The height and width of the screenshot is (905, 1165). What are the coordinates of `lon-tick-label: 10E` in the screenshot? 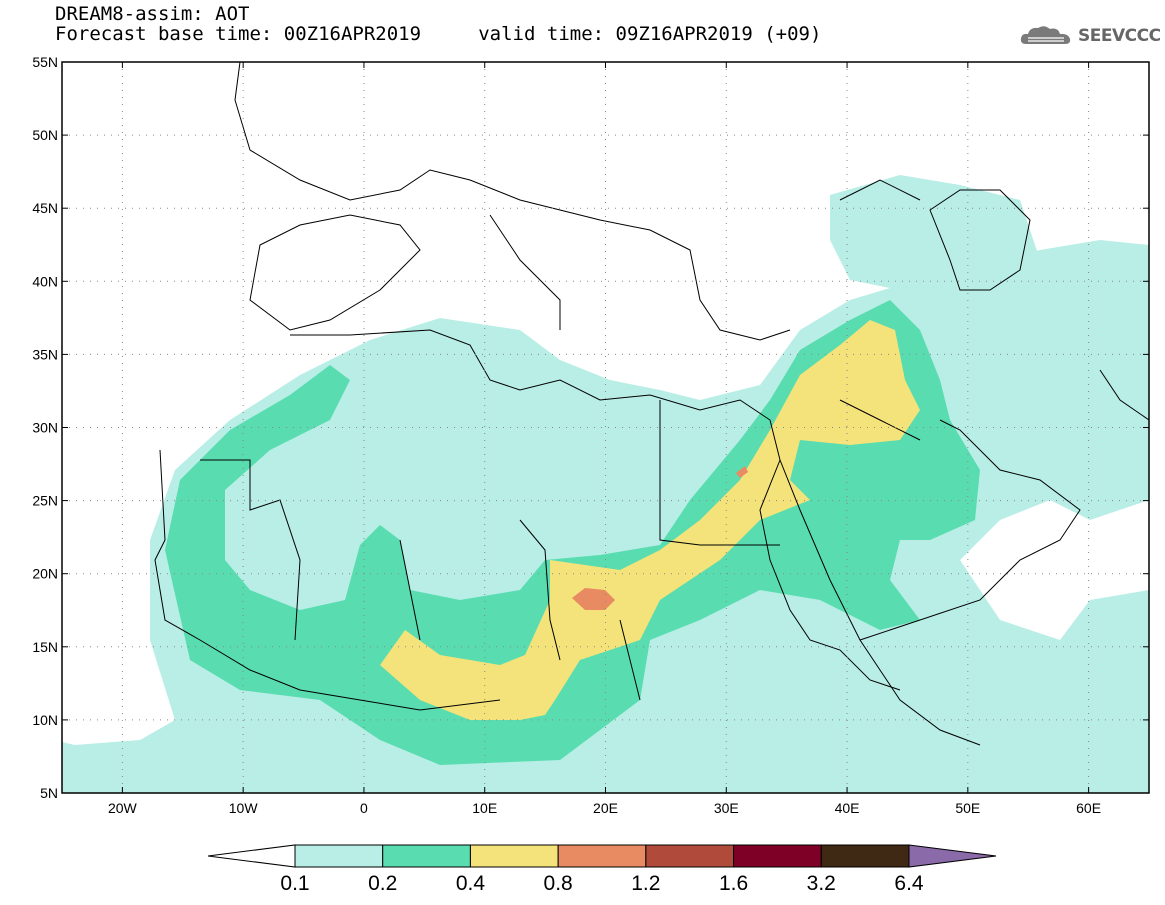 It's located at (484, 808).